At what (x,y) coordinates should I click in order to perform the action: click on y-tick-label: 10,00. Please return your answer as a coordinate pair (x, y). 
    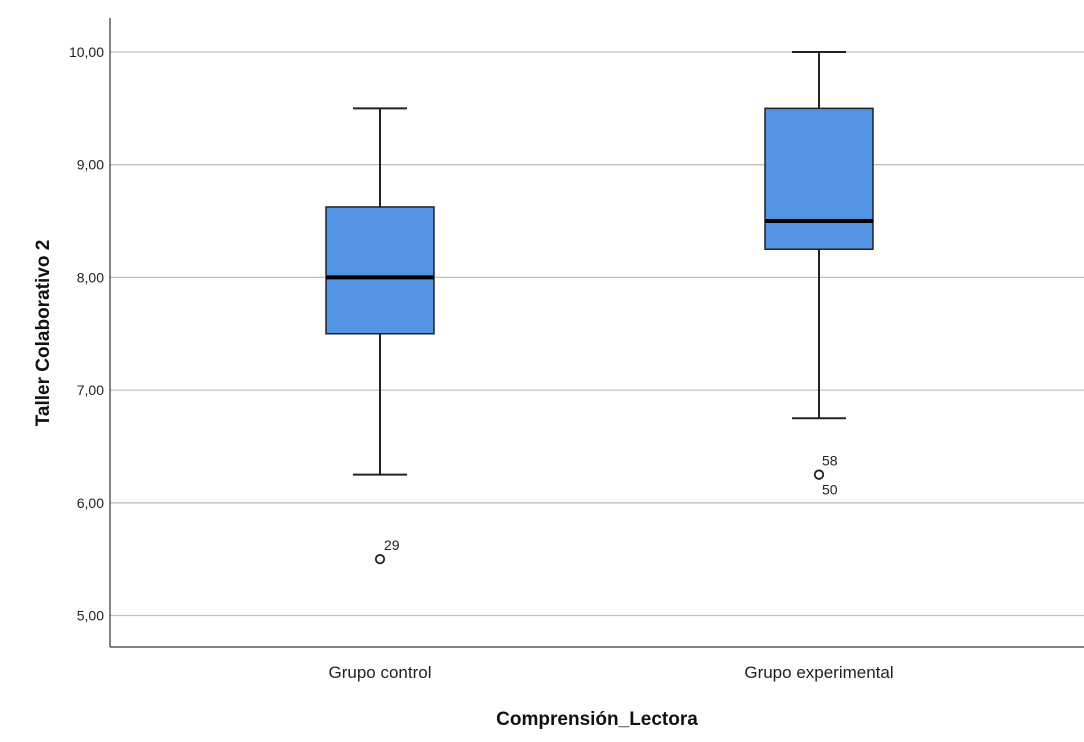
    Looking at the image, I should click on (86, 52).